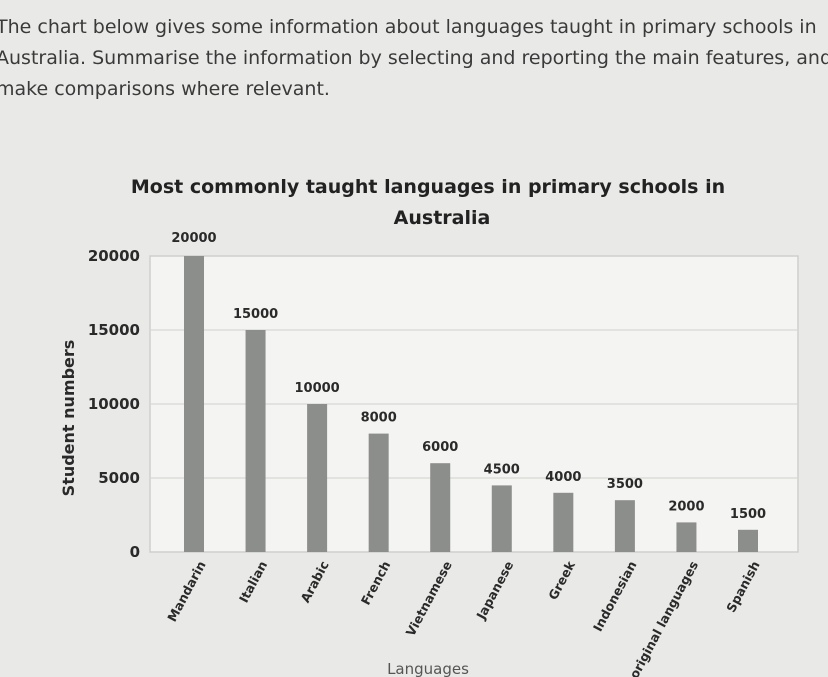 This screenshot has width=828, height=677. I want to click on category-label: Vietnamese, so click(429, 598).